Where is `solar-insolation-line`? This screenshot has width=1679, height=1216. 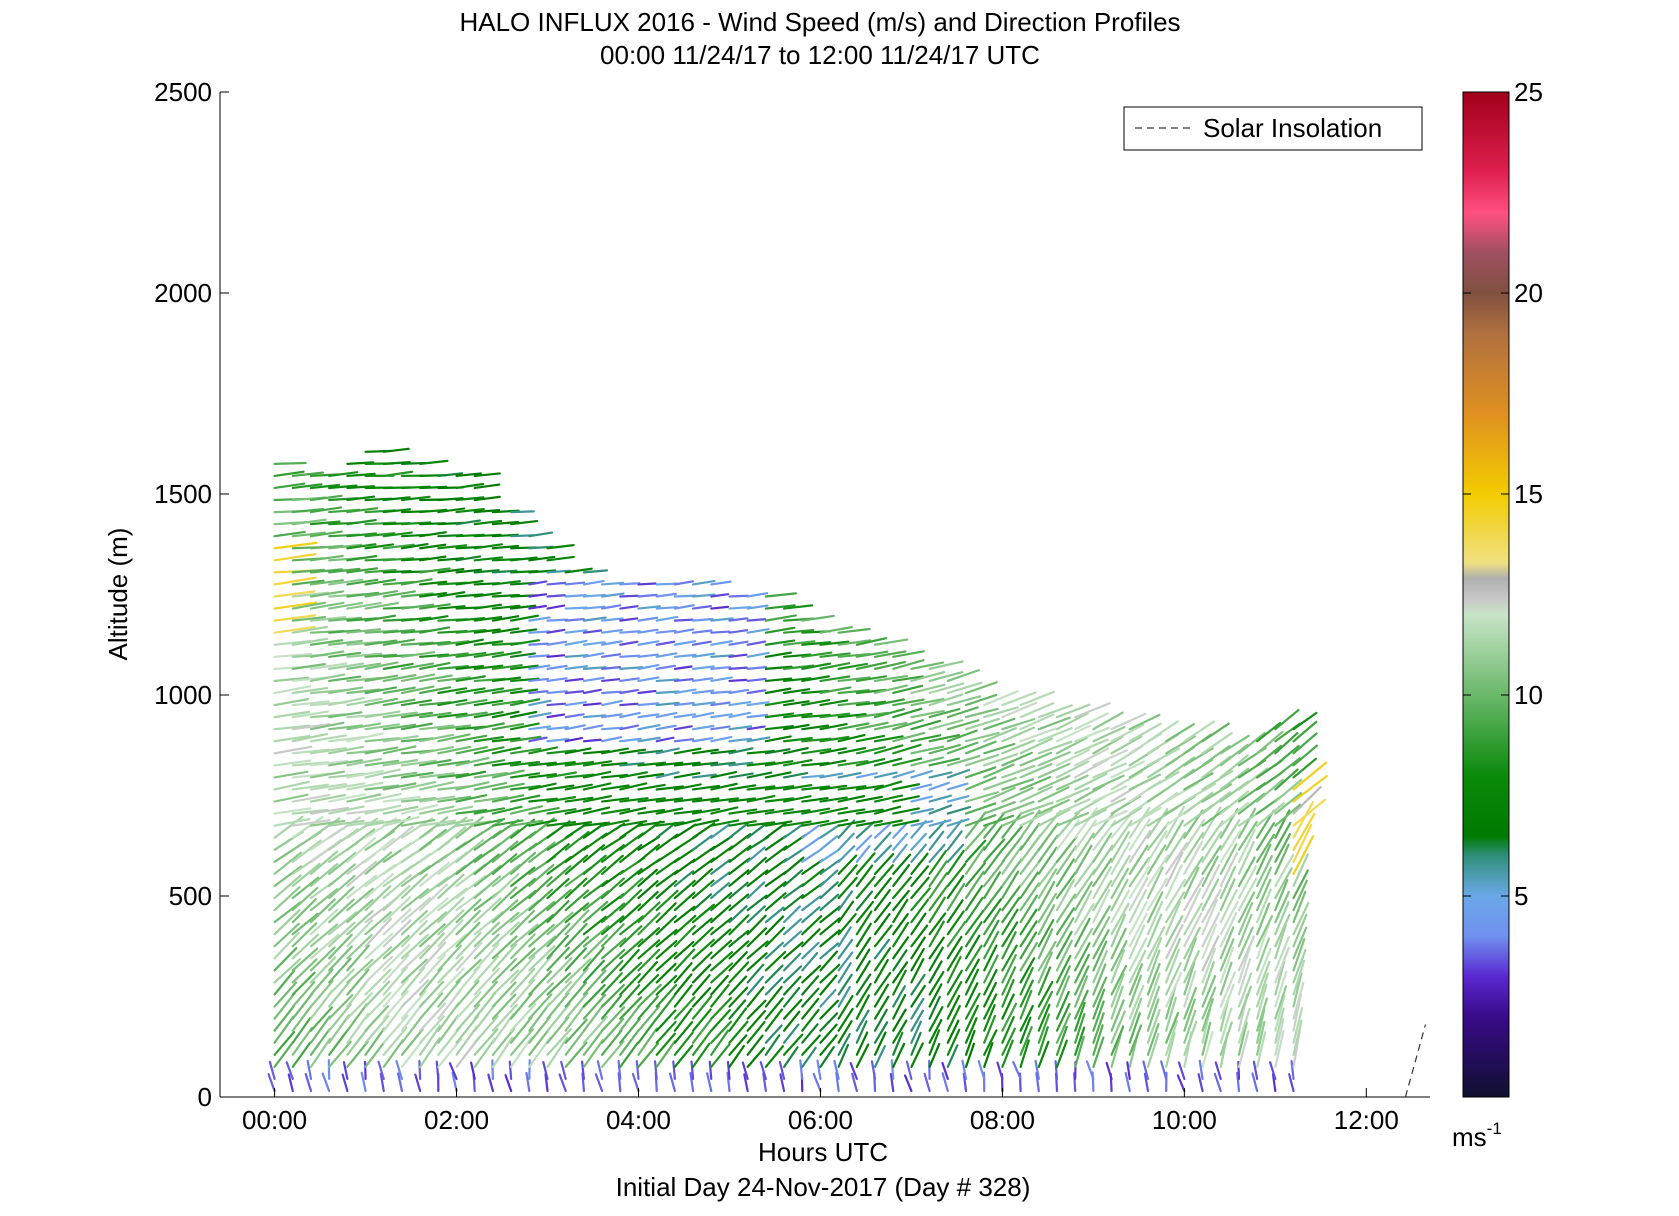
solar-insolation-line is located at coordinates (1415, 1061).